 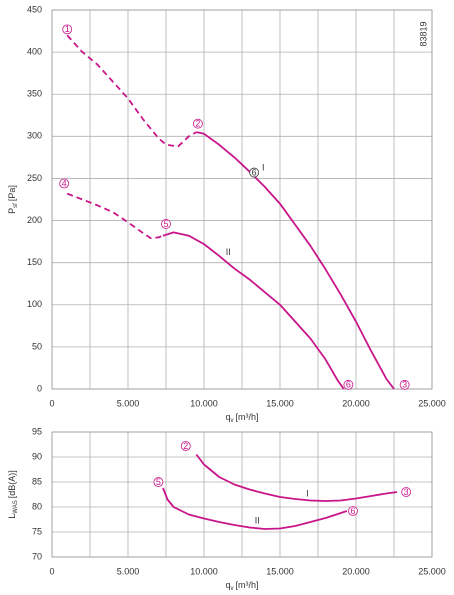 What do you see at coordinates (16, 205) in the screenshot?
I see `y-axis-label-sub: sf` at bounding box center [16, 205].